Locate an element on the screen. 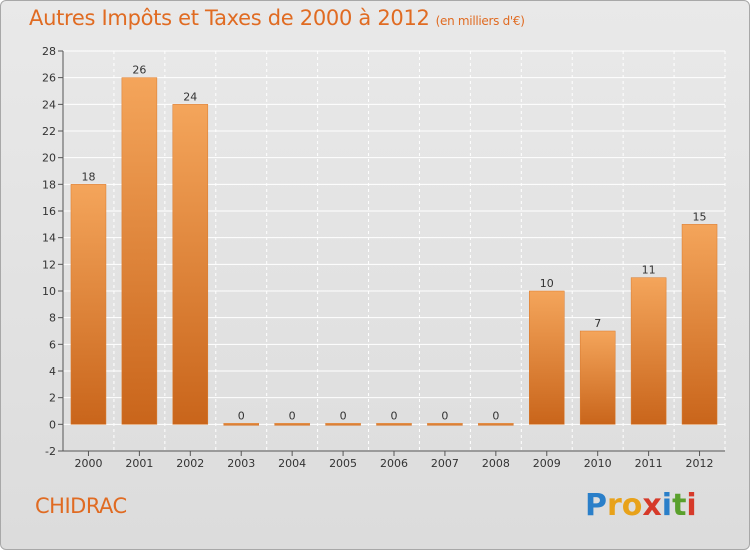 This screenshot has width=750, height=550. y-tick-label: 22 is located at coordinates (49, 131).